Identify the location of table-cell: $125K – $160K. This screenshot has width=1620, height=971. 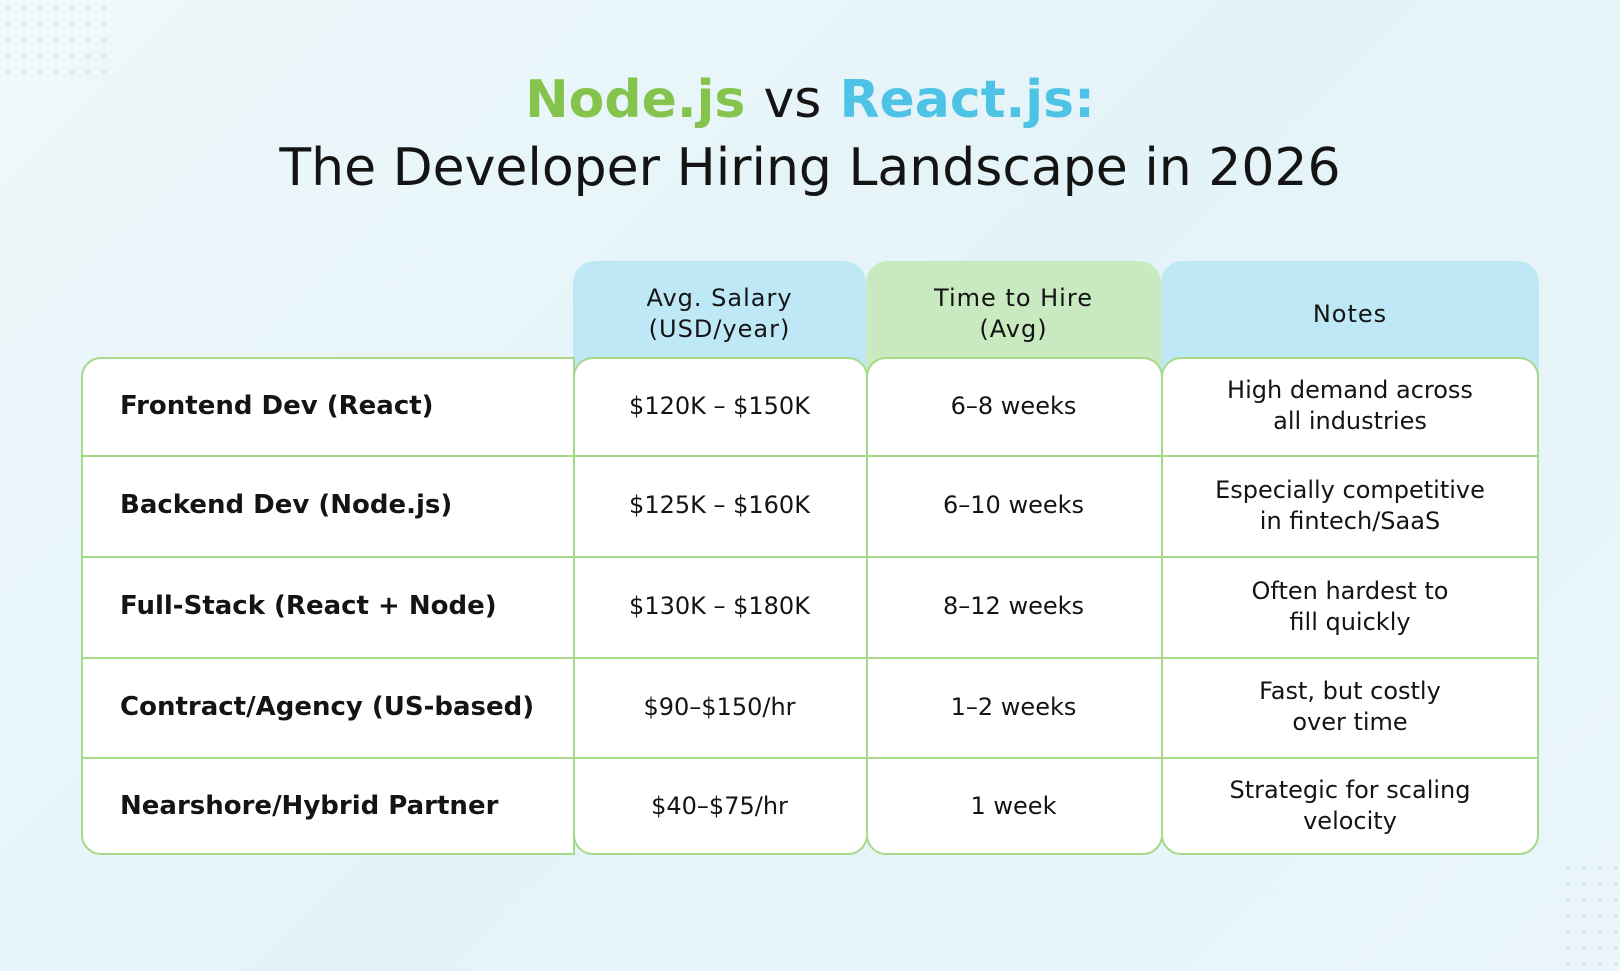
(719, 505).